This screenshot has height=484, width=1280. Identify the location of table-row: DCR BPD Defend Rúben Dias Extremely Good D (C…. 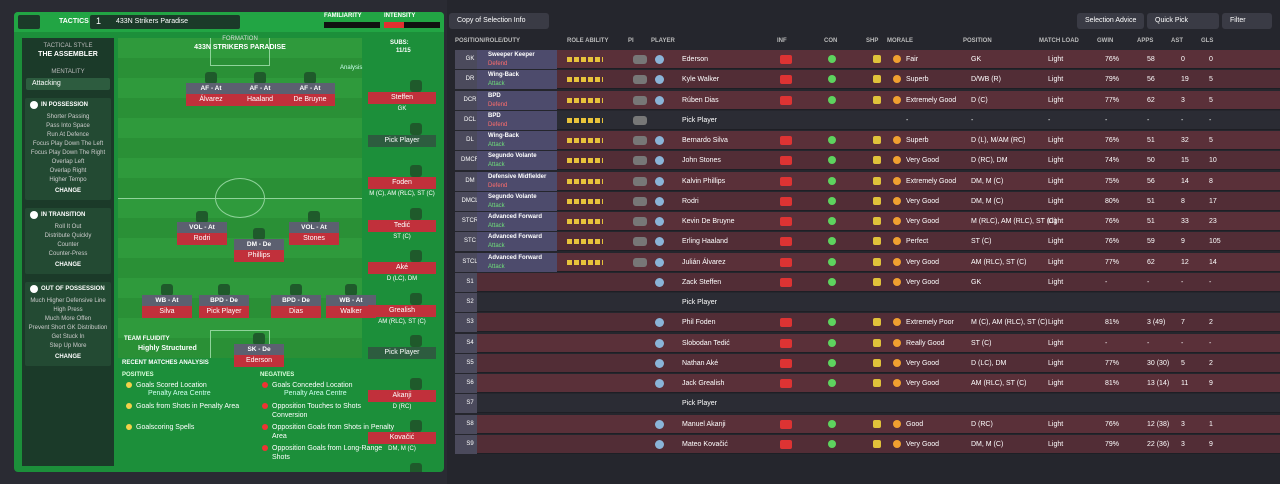
(867, 100).